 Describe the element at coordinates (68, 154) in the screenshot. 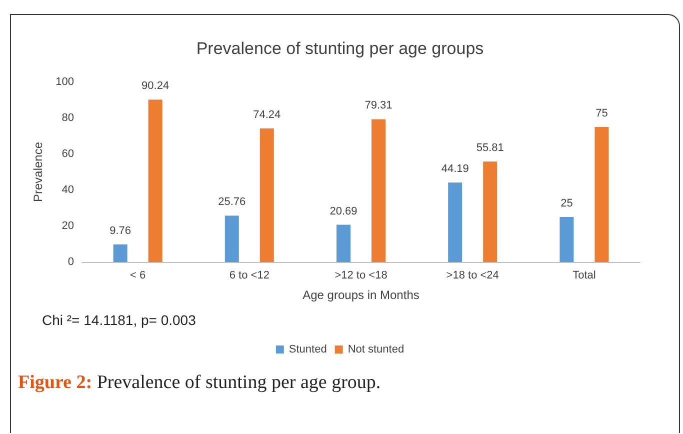

I see `y-tick-label: 60` at that location.